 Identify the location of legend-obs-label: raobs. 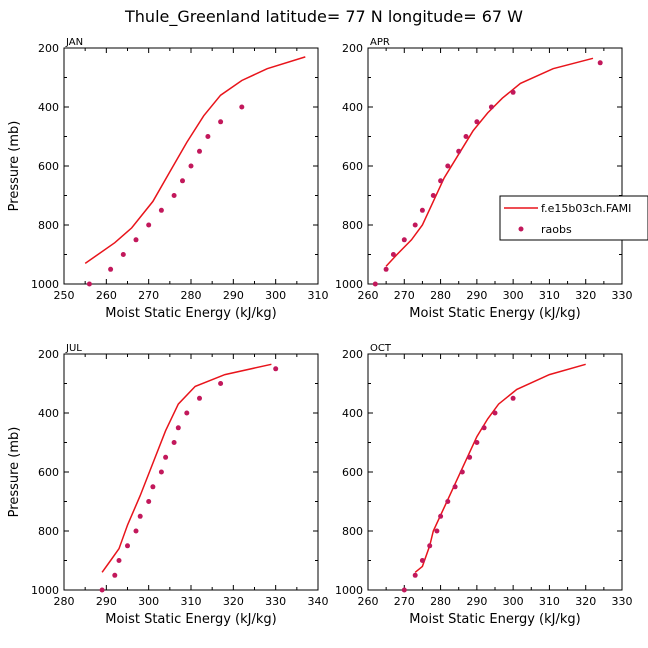
(556, 229).